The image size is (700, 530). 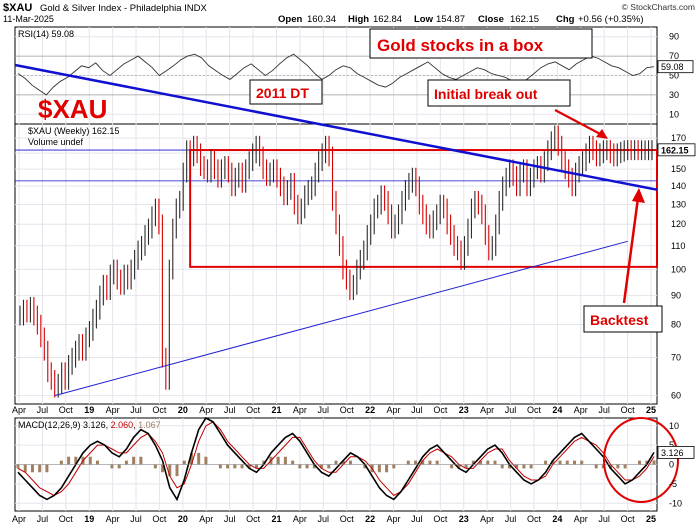 What do you see at coordinates (672, 453) in the screenshot?
I see `macd-value-label: 3.126` at bounding box center [672, 453].